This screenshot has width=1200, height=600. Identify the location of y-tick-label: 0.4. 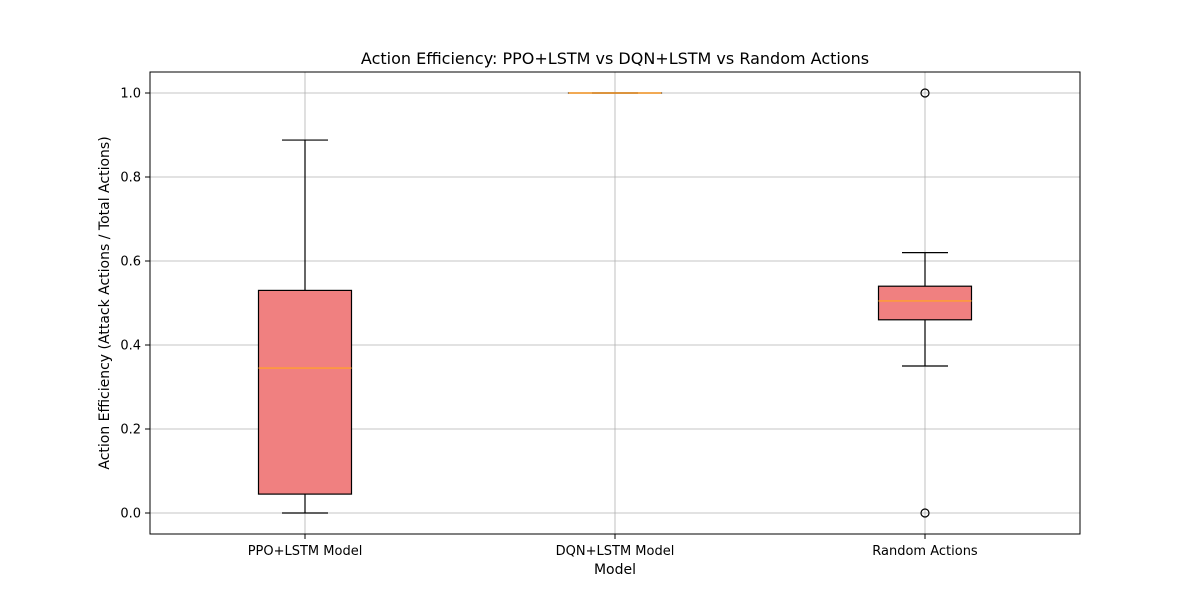
(130, 346).